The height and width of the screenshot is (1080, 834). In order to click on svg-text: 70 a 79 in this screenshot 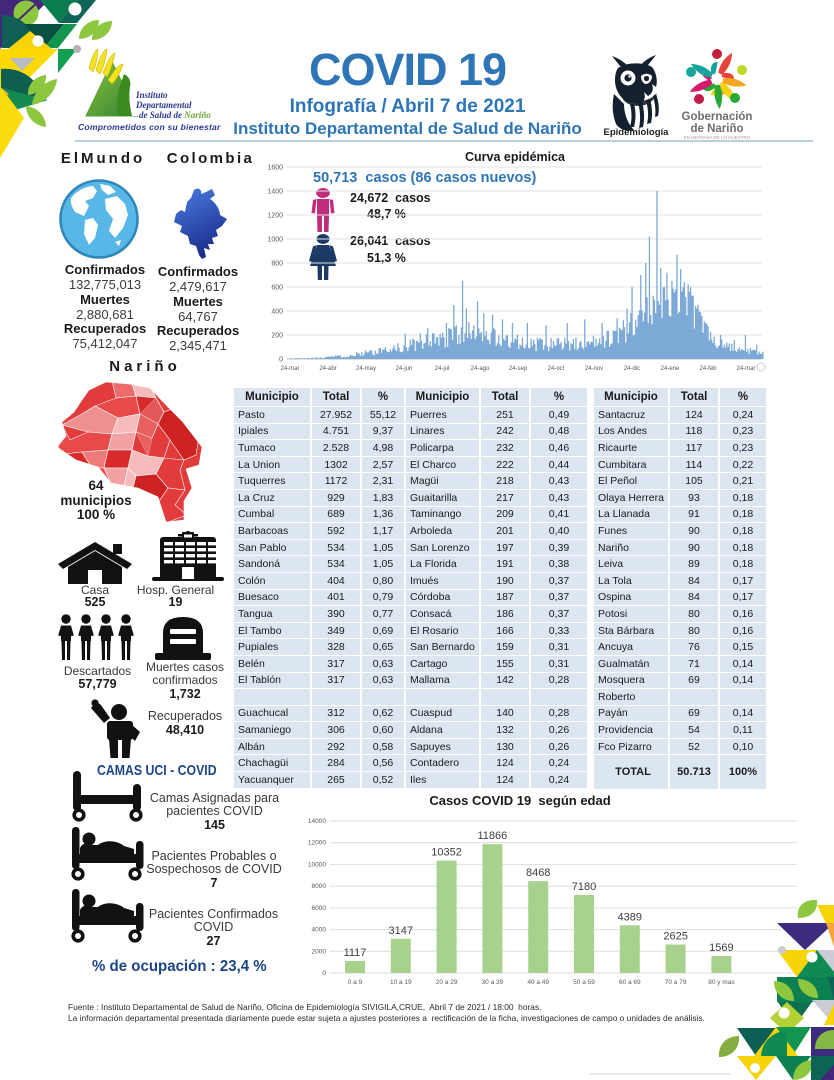, I will do `click(676, 982)`.